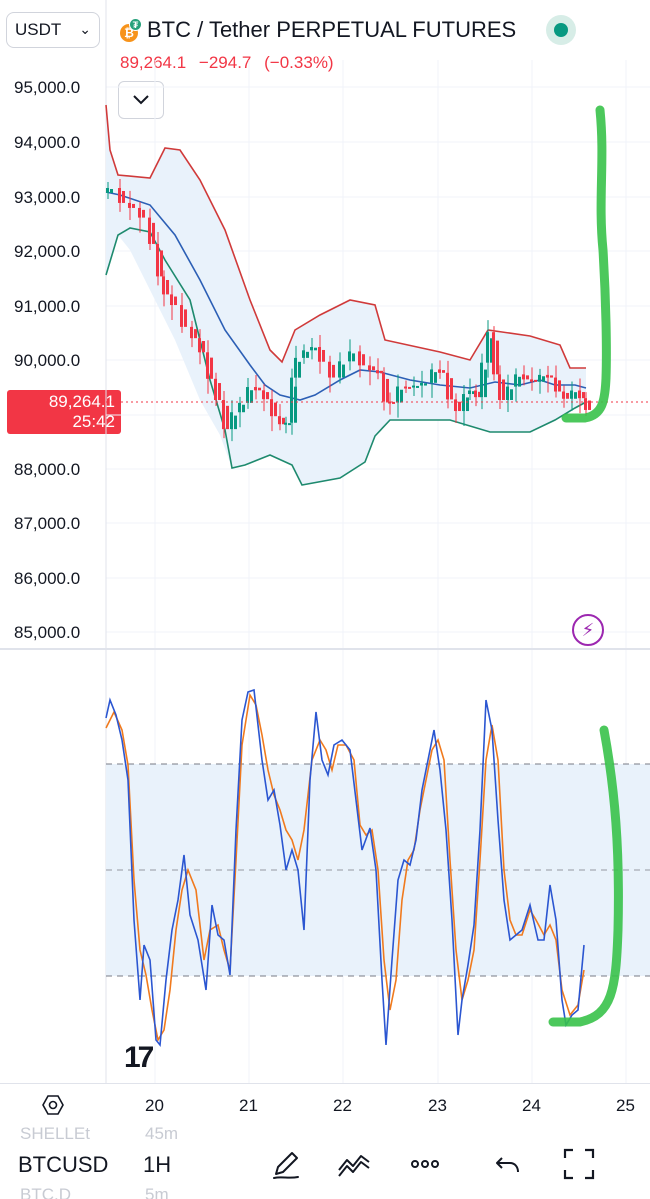 The image size is (650, 1199). Describe the element at coordinates (508, 1164) in the screenshot. I see `undo-icon` at that location.